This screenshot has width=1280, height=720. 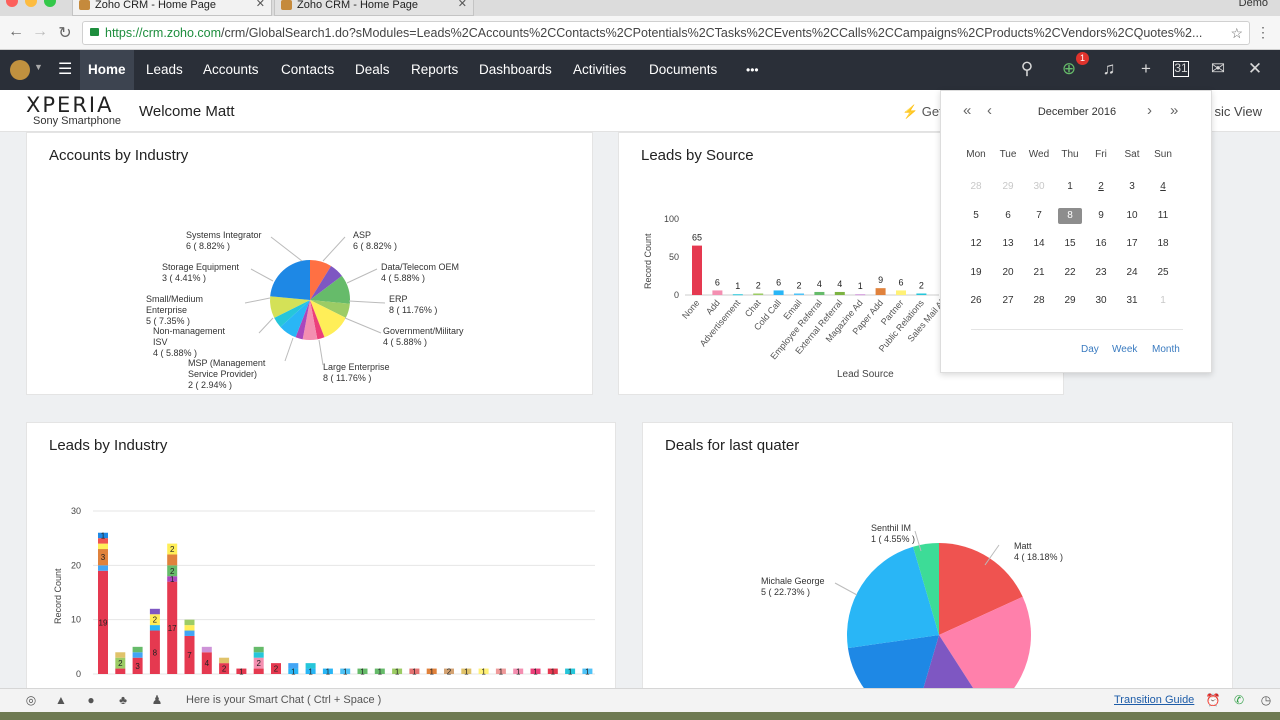 What do you see at coordinates (164, 69) in the screenshot?
I see `nav-leads: Leads` at bounding box center [164, 69].